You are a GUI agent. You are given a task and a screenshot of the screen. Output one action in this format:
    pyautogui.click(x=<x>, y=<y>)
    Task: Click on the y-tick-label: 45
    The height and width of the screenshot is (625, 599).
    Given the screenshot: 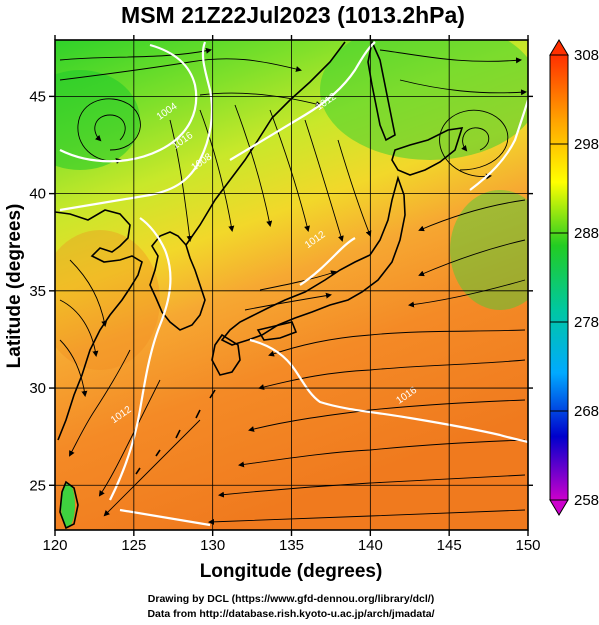 What is the action you would take?
    pyautogui.click(x=37, y=96)
    